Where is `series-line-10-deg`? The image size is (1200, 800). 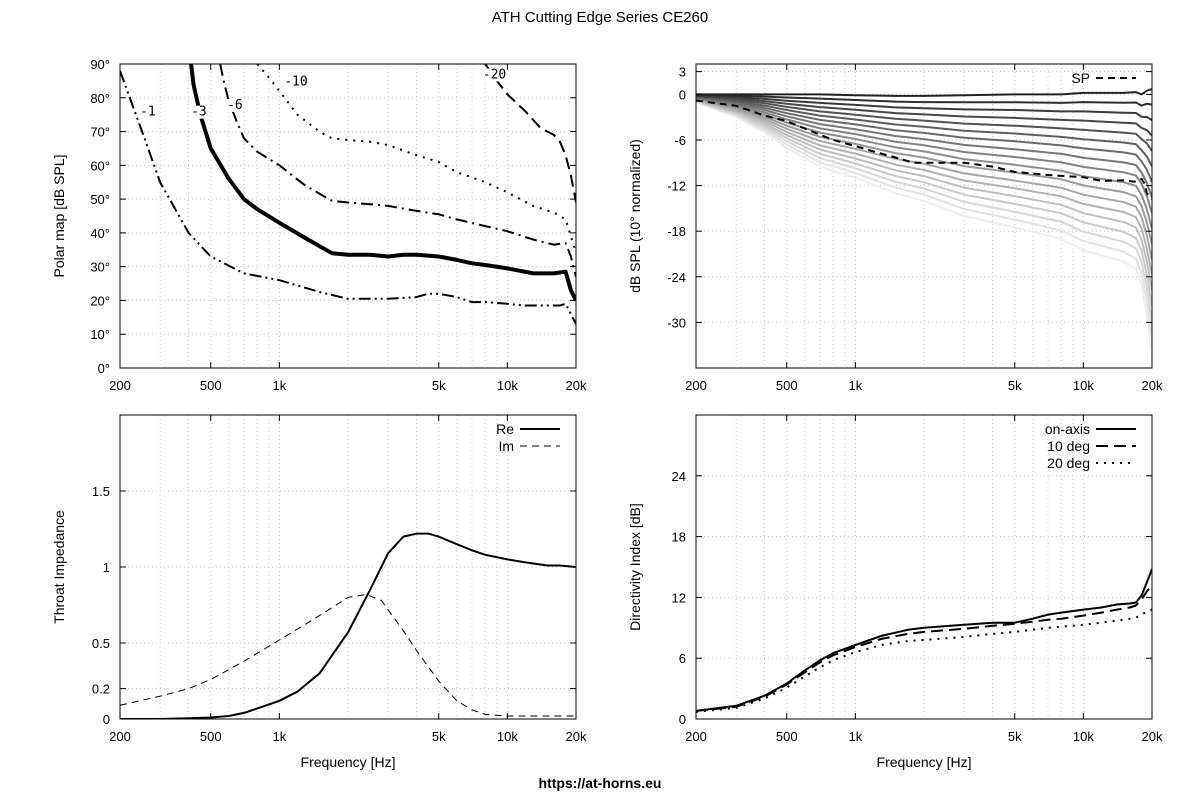 series-line-10-deg is located at coordinates (924, 647).